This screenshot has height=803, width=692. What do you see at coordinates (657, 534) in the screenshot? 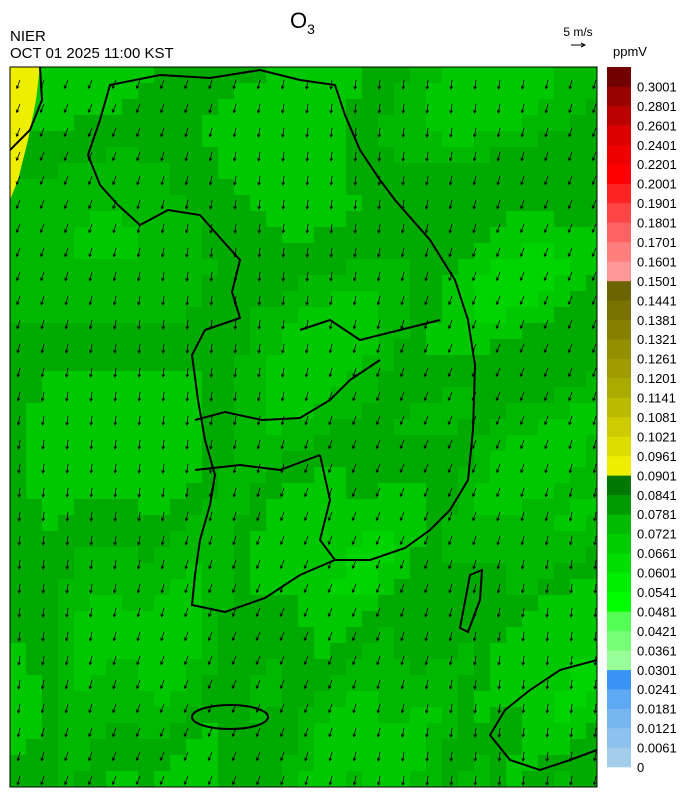
I see `colorbar-label: 0.0721` at bounding box center [657, 534].